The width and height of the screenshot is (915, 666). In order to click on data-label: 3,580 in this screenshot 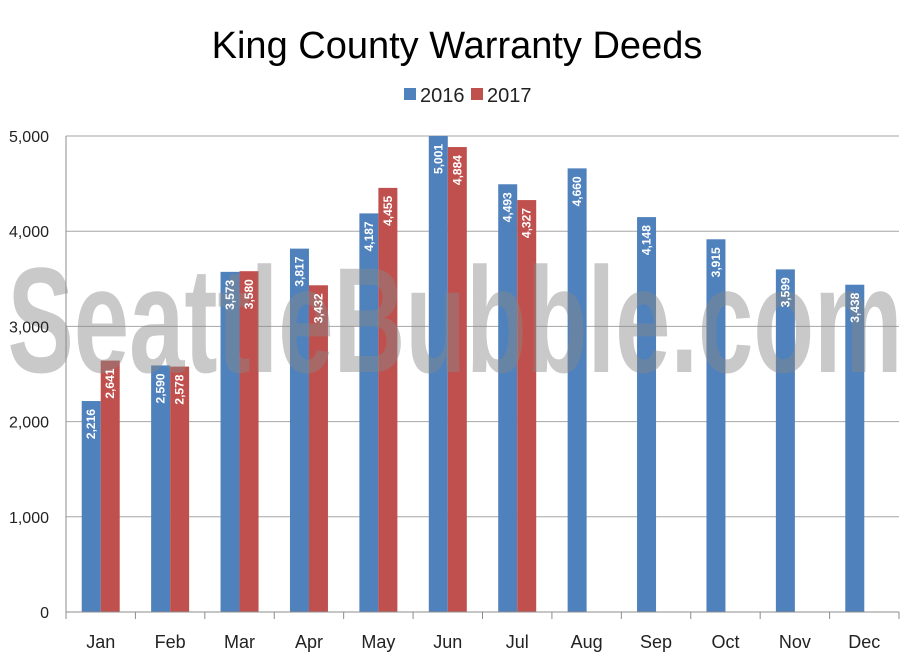, I will do `click(249, 294)`.